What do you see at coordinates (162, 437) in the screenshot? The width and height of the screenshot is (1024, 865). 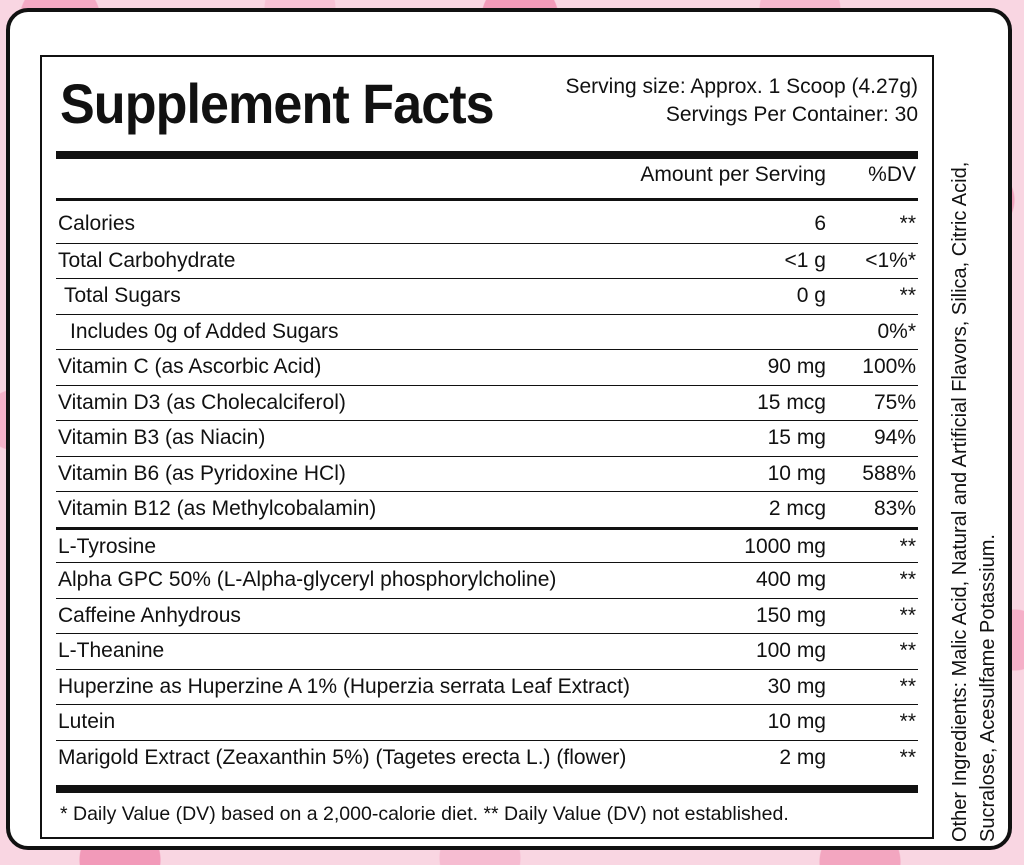 I see `row-name: Vitamin B3 (as Niacin)` at bounding box center [162, 437].